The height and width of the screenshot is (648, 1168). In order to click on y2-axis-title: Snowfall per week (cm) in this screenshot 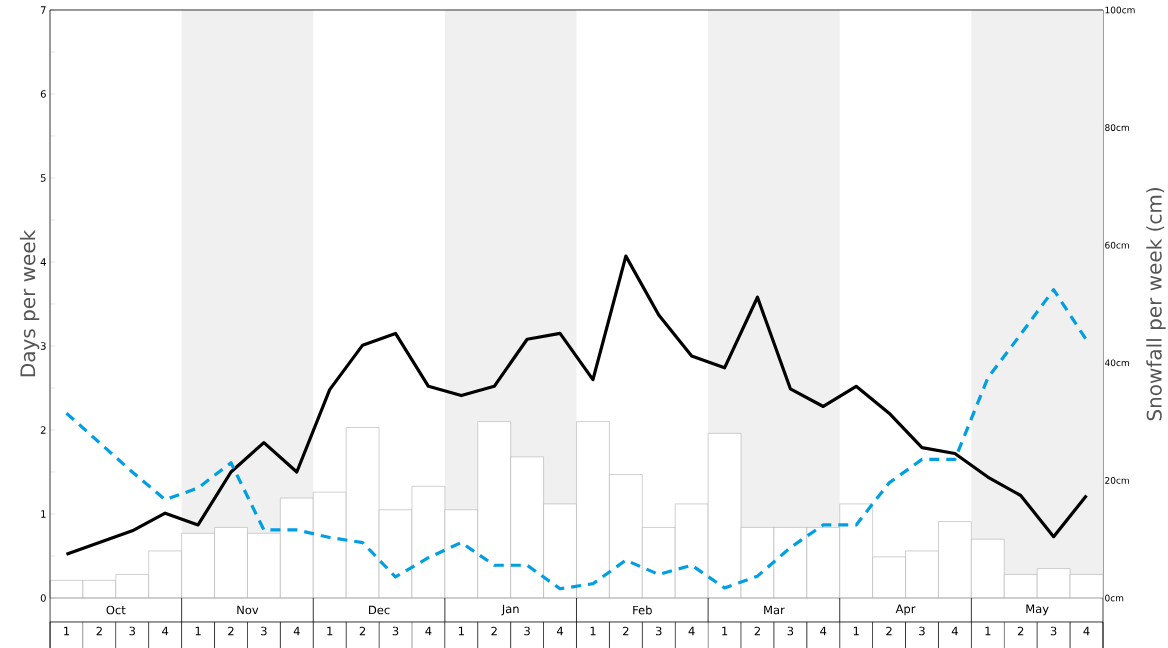, I will do `click(1156, 304)`.